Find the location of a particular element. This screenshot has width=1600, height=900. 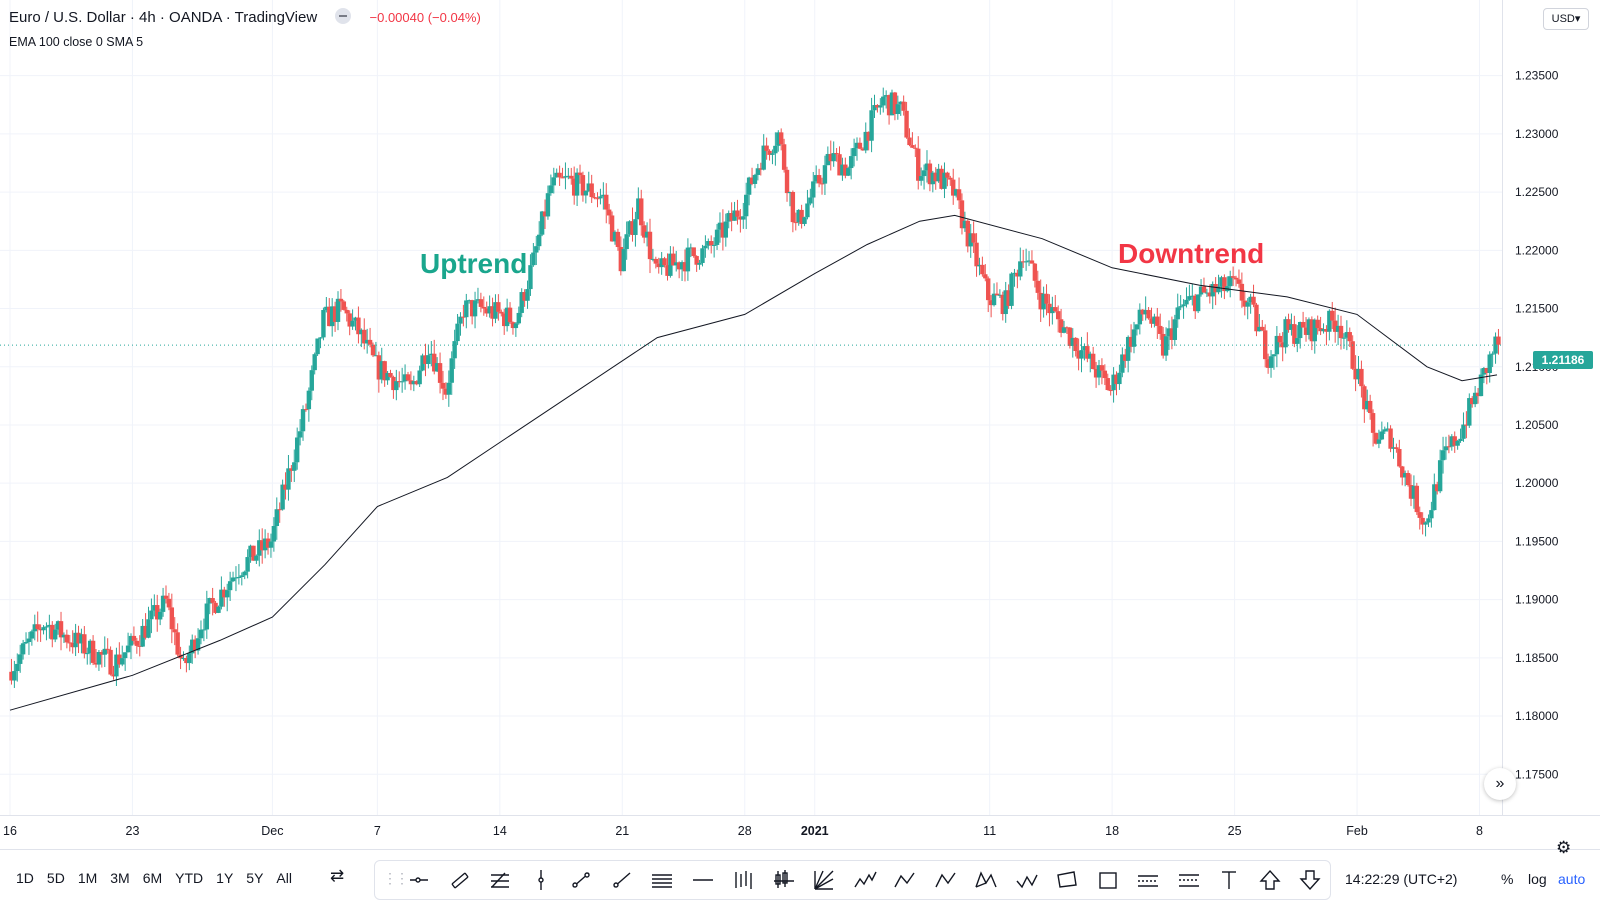

range-1y: 1Y is located at coordinates (225, 878).